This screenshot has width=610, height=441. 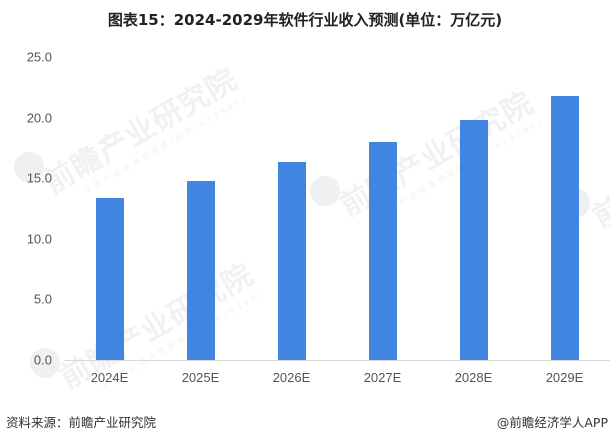 I want to click on x-tick-label: 2028E, so click(x=473, y=377).